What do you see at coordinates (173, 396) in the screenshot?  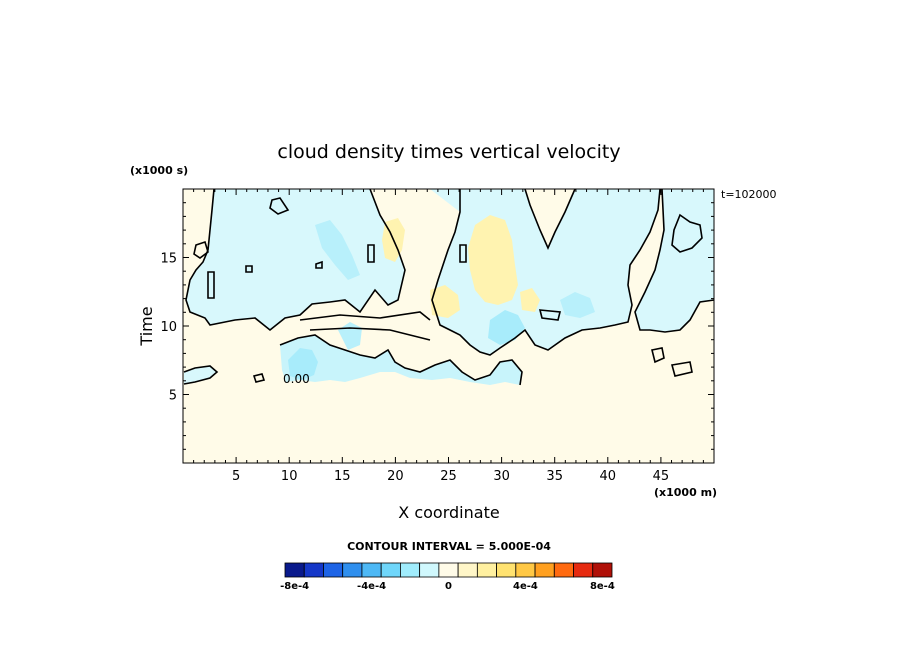 I see `y-tick-label: 5` at bounding box center [173, 396].